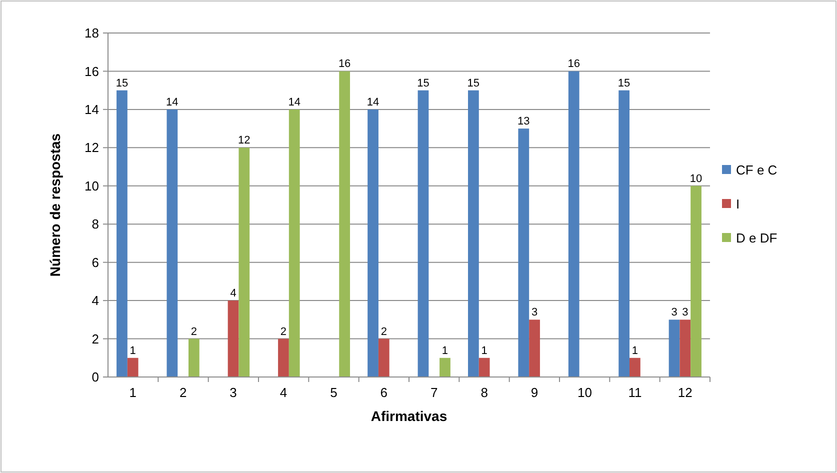 Image resolution: width=837 pixels, height=473 pixels. What do you see at coordinates (757, 238) in the screenshot?
I see `legend-label: D e DF` at bounding box center [757, 238].